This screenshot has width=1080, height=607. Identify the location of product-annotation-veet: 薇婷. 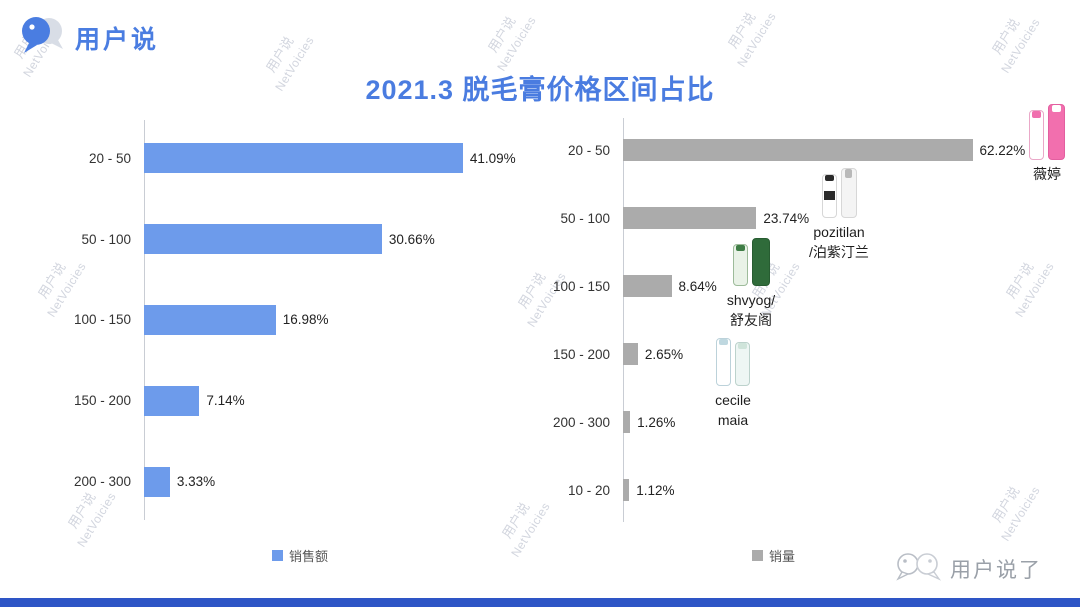
(1042, 144).